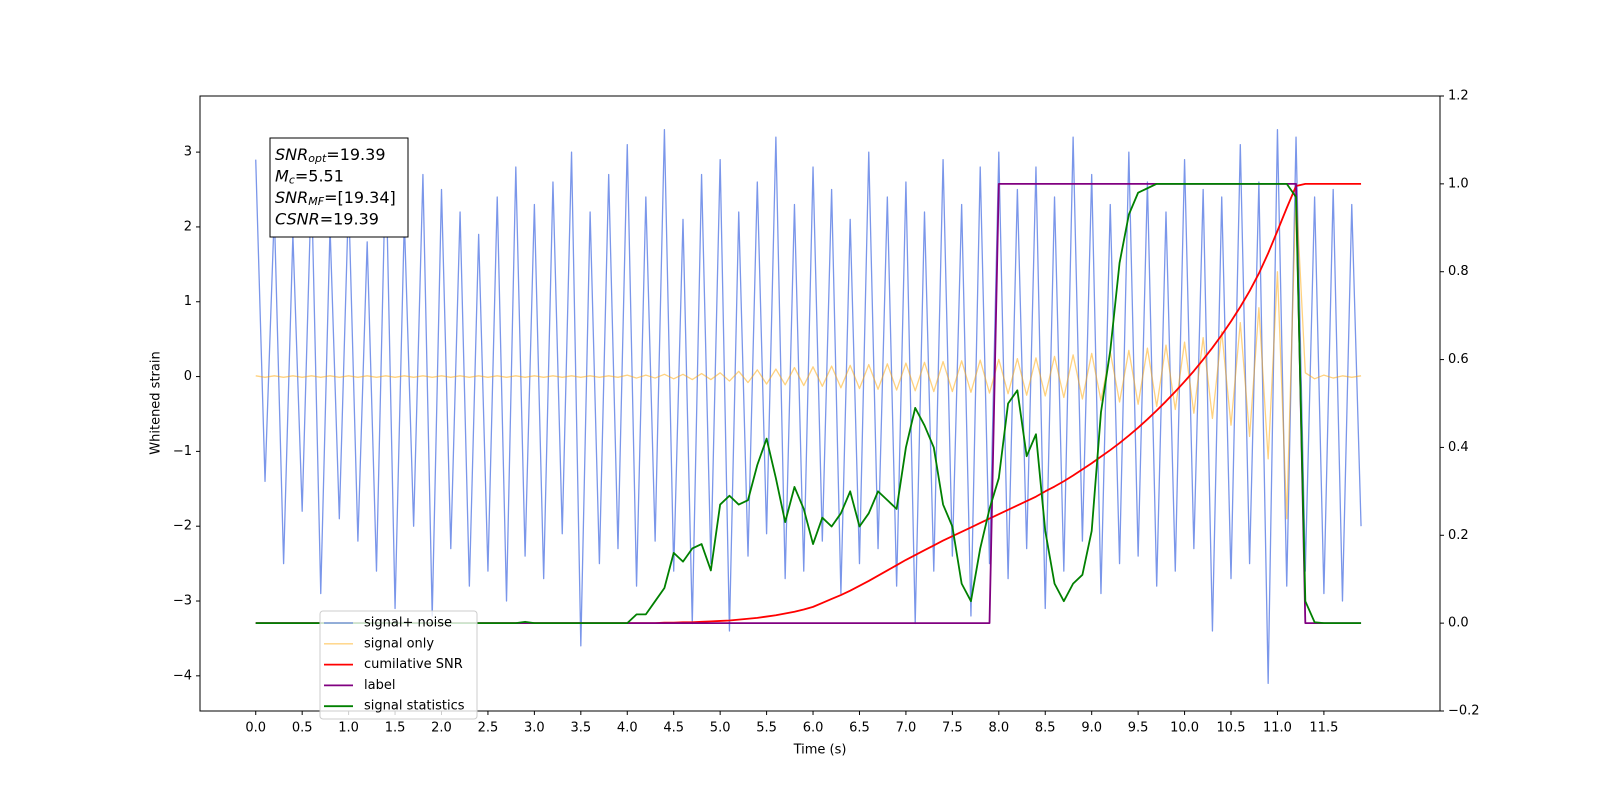 Image resolution: width=1600 pixels, height=800 pixels. I want to click on x-tick-label: 1.0, so click(348, 728).